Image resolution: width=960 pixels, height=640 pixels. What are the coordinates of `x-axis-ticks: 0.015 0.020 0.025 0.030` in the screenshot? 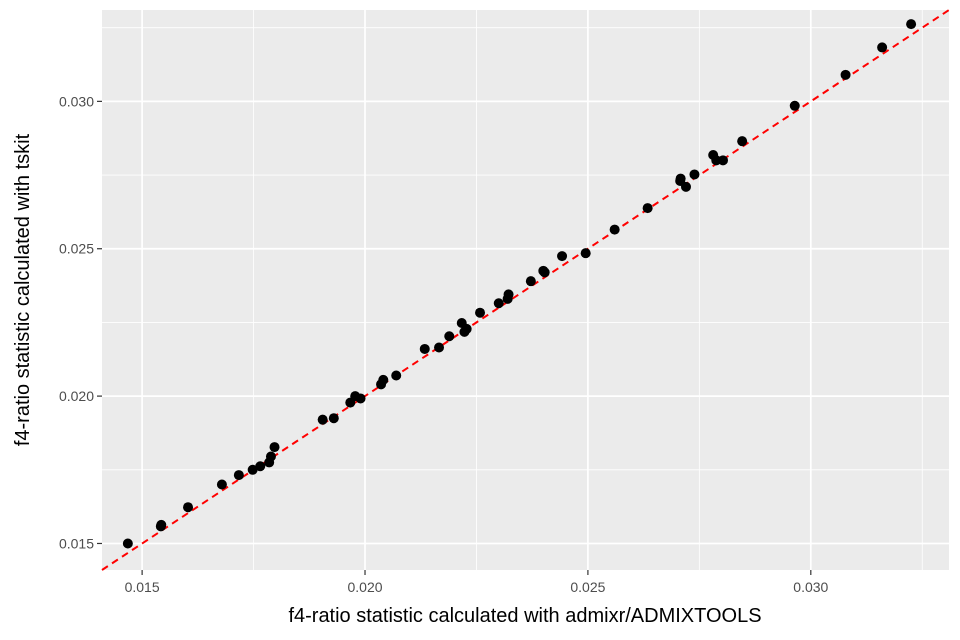 It's located at (477, 582).